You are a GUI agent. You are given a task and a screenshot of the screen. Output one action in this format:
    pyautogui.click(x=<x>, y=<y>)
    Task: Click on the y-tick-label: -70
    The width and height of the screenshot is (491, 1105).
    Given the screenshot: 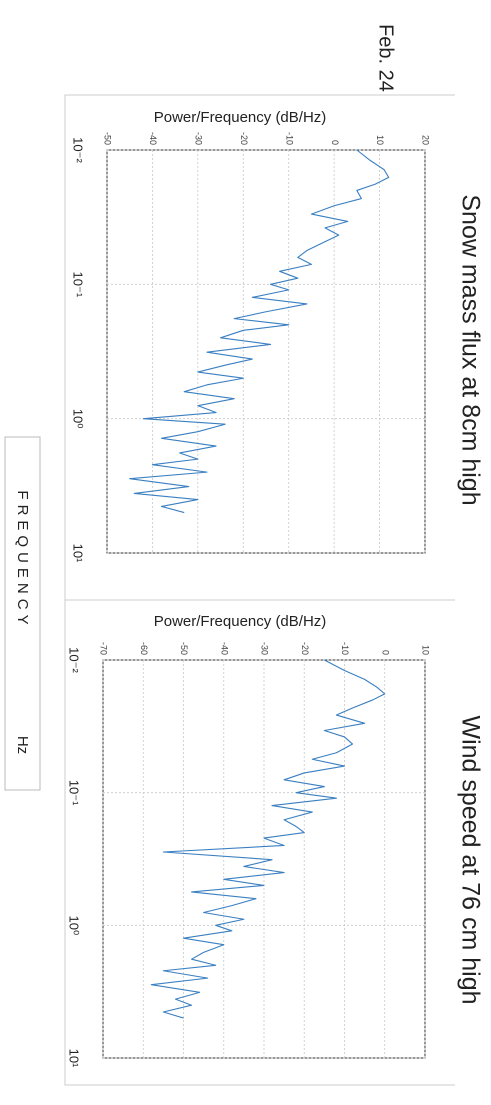 What is the action you would take?
    pyautogui.click(x=104, y=648)
    